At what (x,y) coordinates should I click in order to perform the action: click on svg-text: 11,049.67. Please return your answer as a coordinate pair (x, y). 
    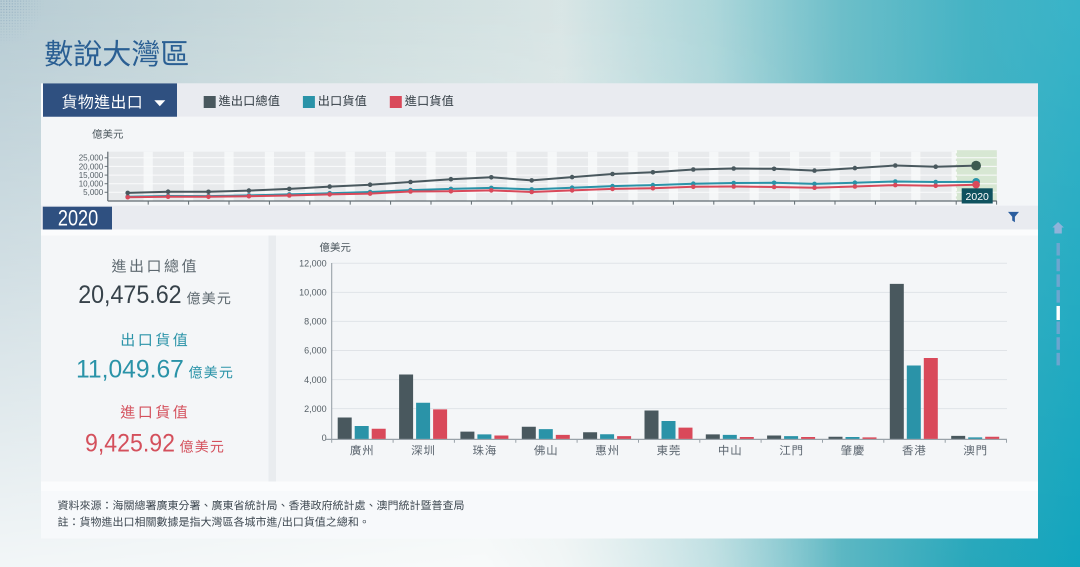
    Looking at the image, I should click on (130, 369).